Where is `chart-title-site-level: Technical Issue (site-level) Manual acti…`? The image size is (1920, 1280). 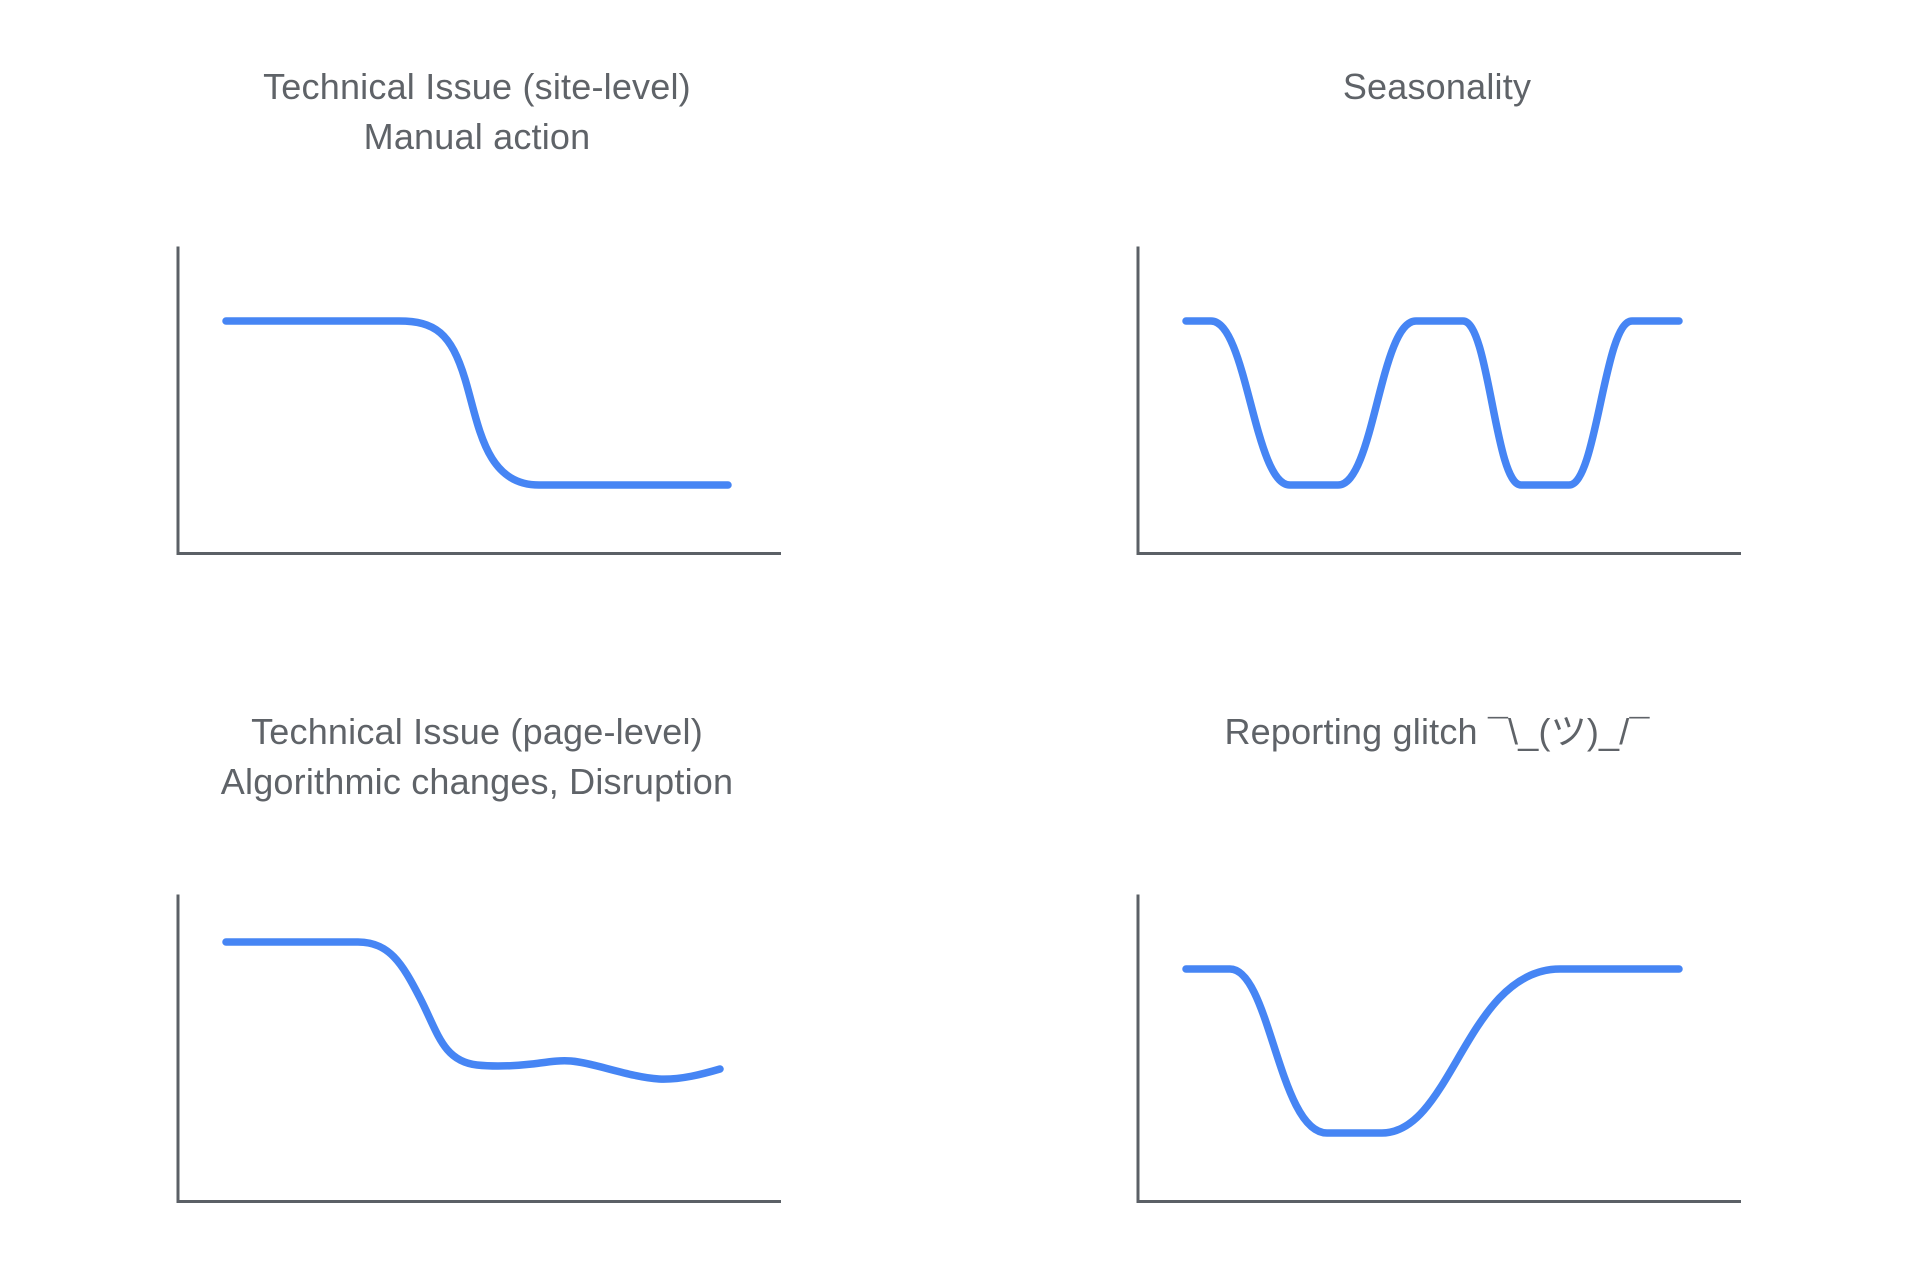 chart-title-site-level: Technical Issue (site-level) Manual acti… is located at coordinates (477, 153).